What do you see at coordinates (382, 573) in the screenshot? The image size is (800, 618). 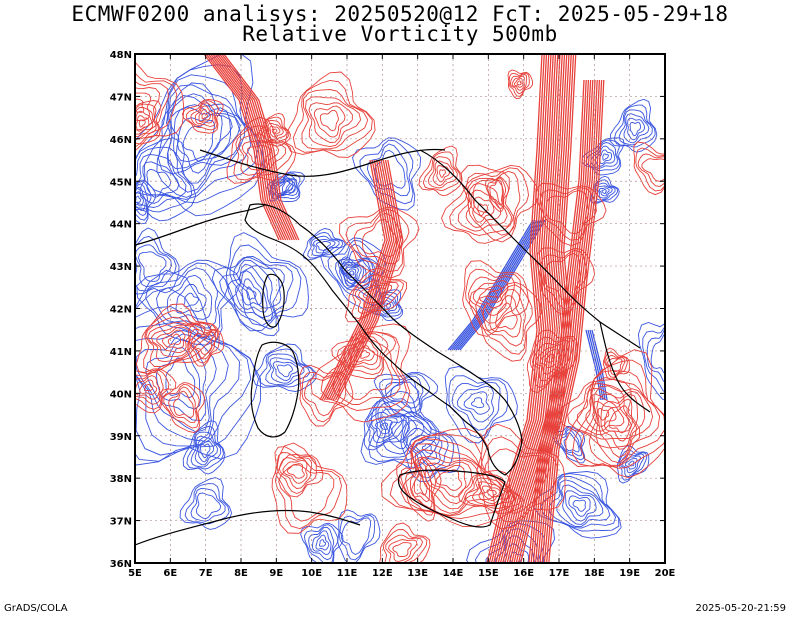 I see `lon-label: 12E` at bounding box center [382, 573].